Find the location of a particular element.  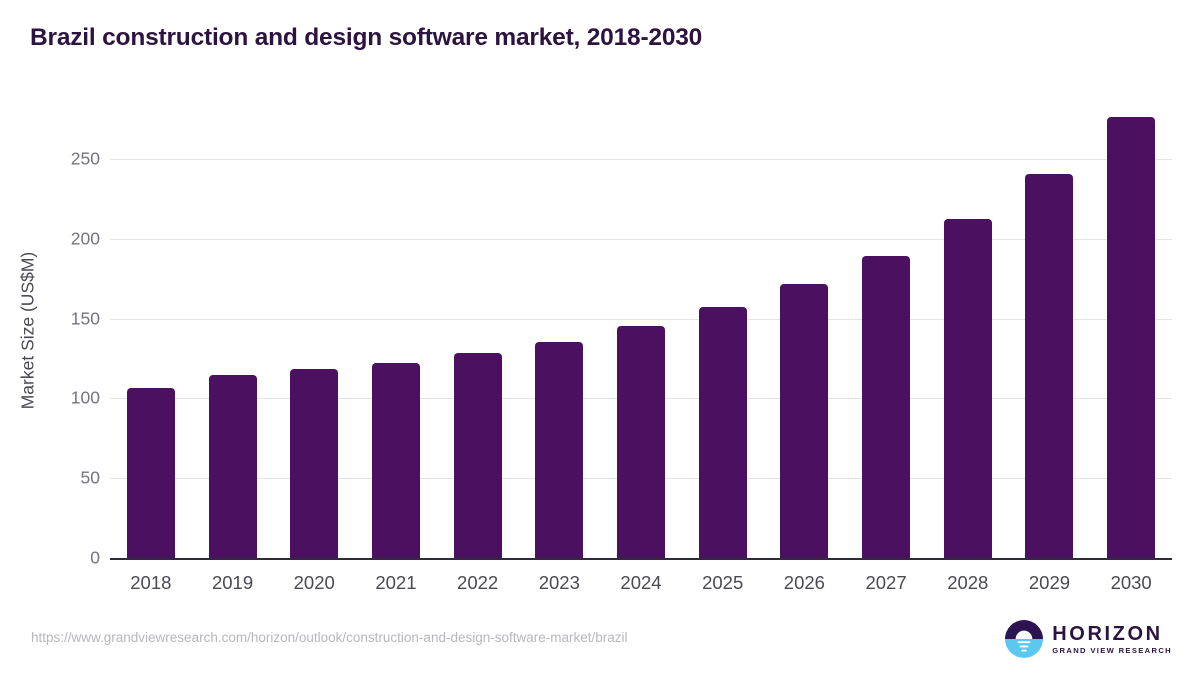

x-tick-label: 2021 is located at coordinates (396, 582).